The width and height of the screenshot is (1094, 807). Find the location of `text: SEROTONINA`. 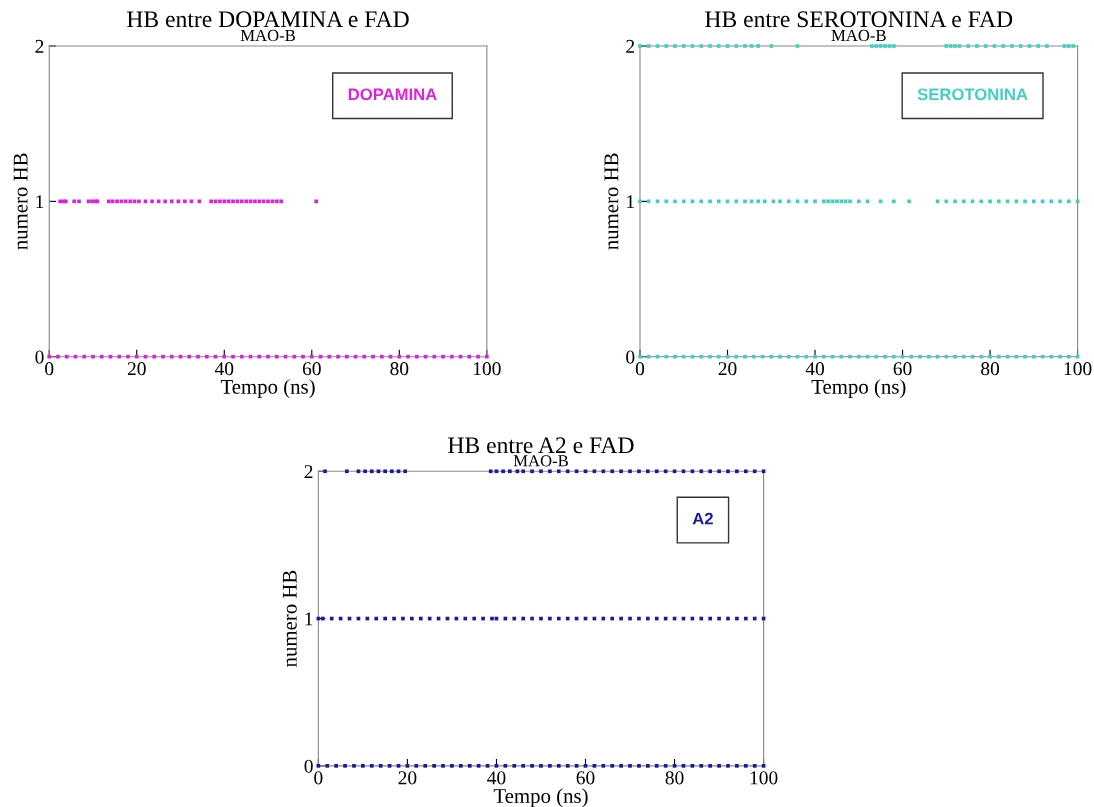

text: SEROTONINA is located at coordinates (972, 94).